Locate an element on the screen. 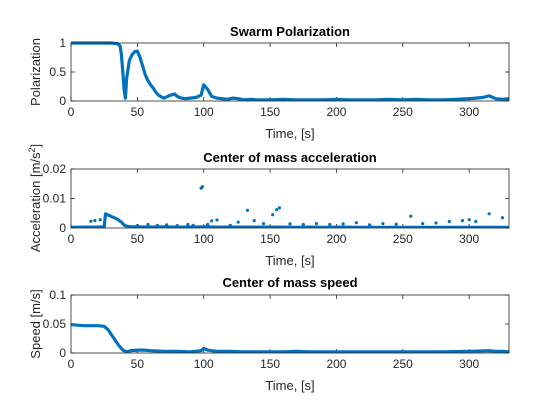 The height and width of the screenshot is (420, 560). polarization-xtick-label: 200 is located at coordinates (336, 112).